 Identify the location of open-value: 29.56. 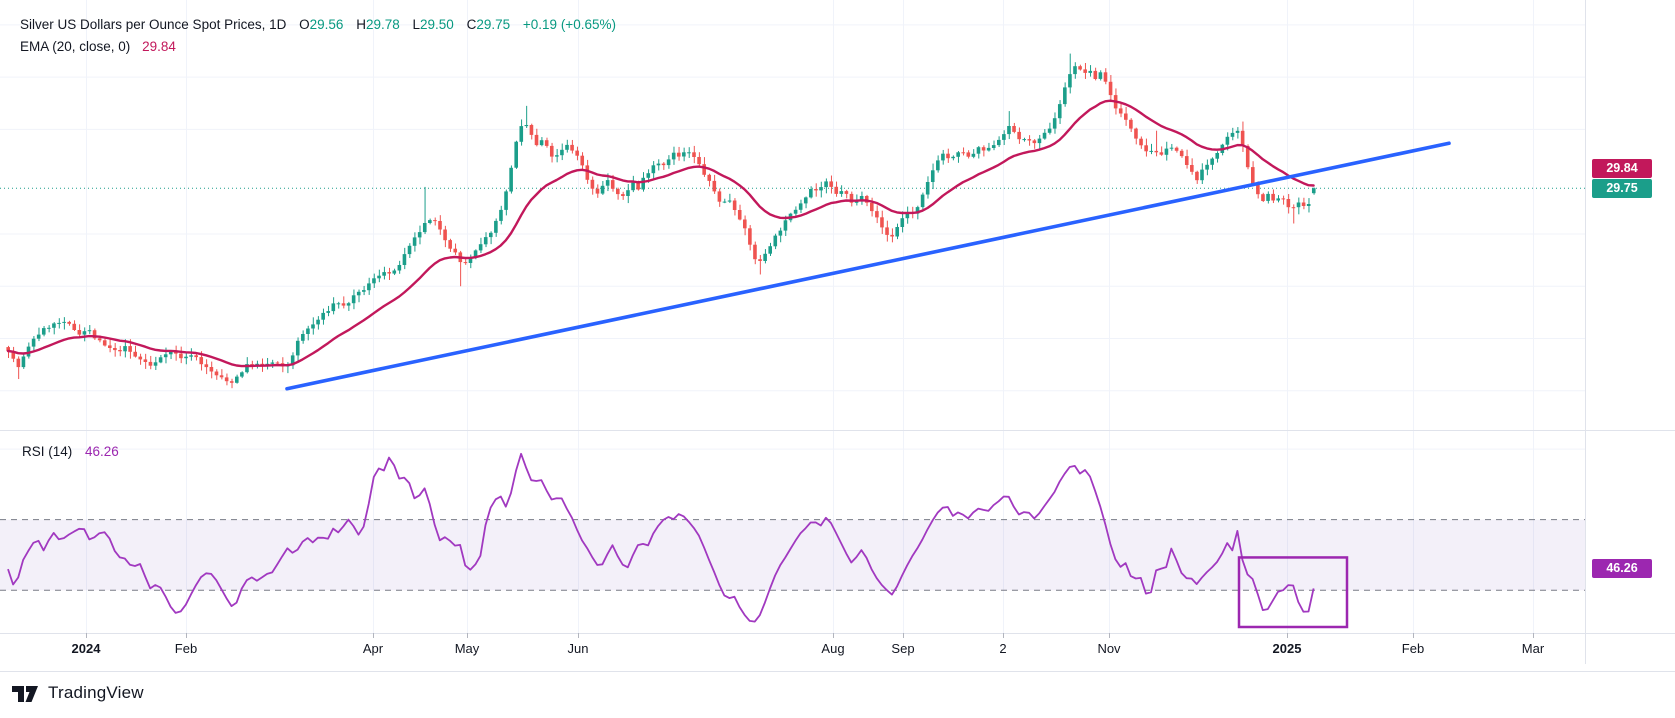
(326, 24).